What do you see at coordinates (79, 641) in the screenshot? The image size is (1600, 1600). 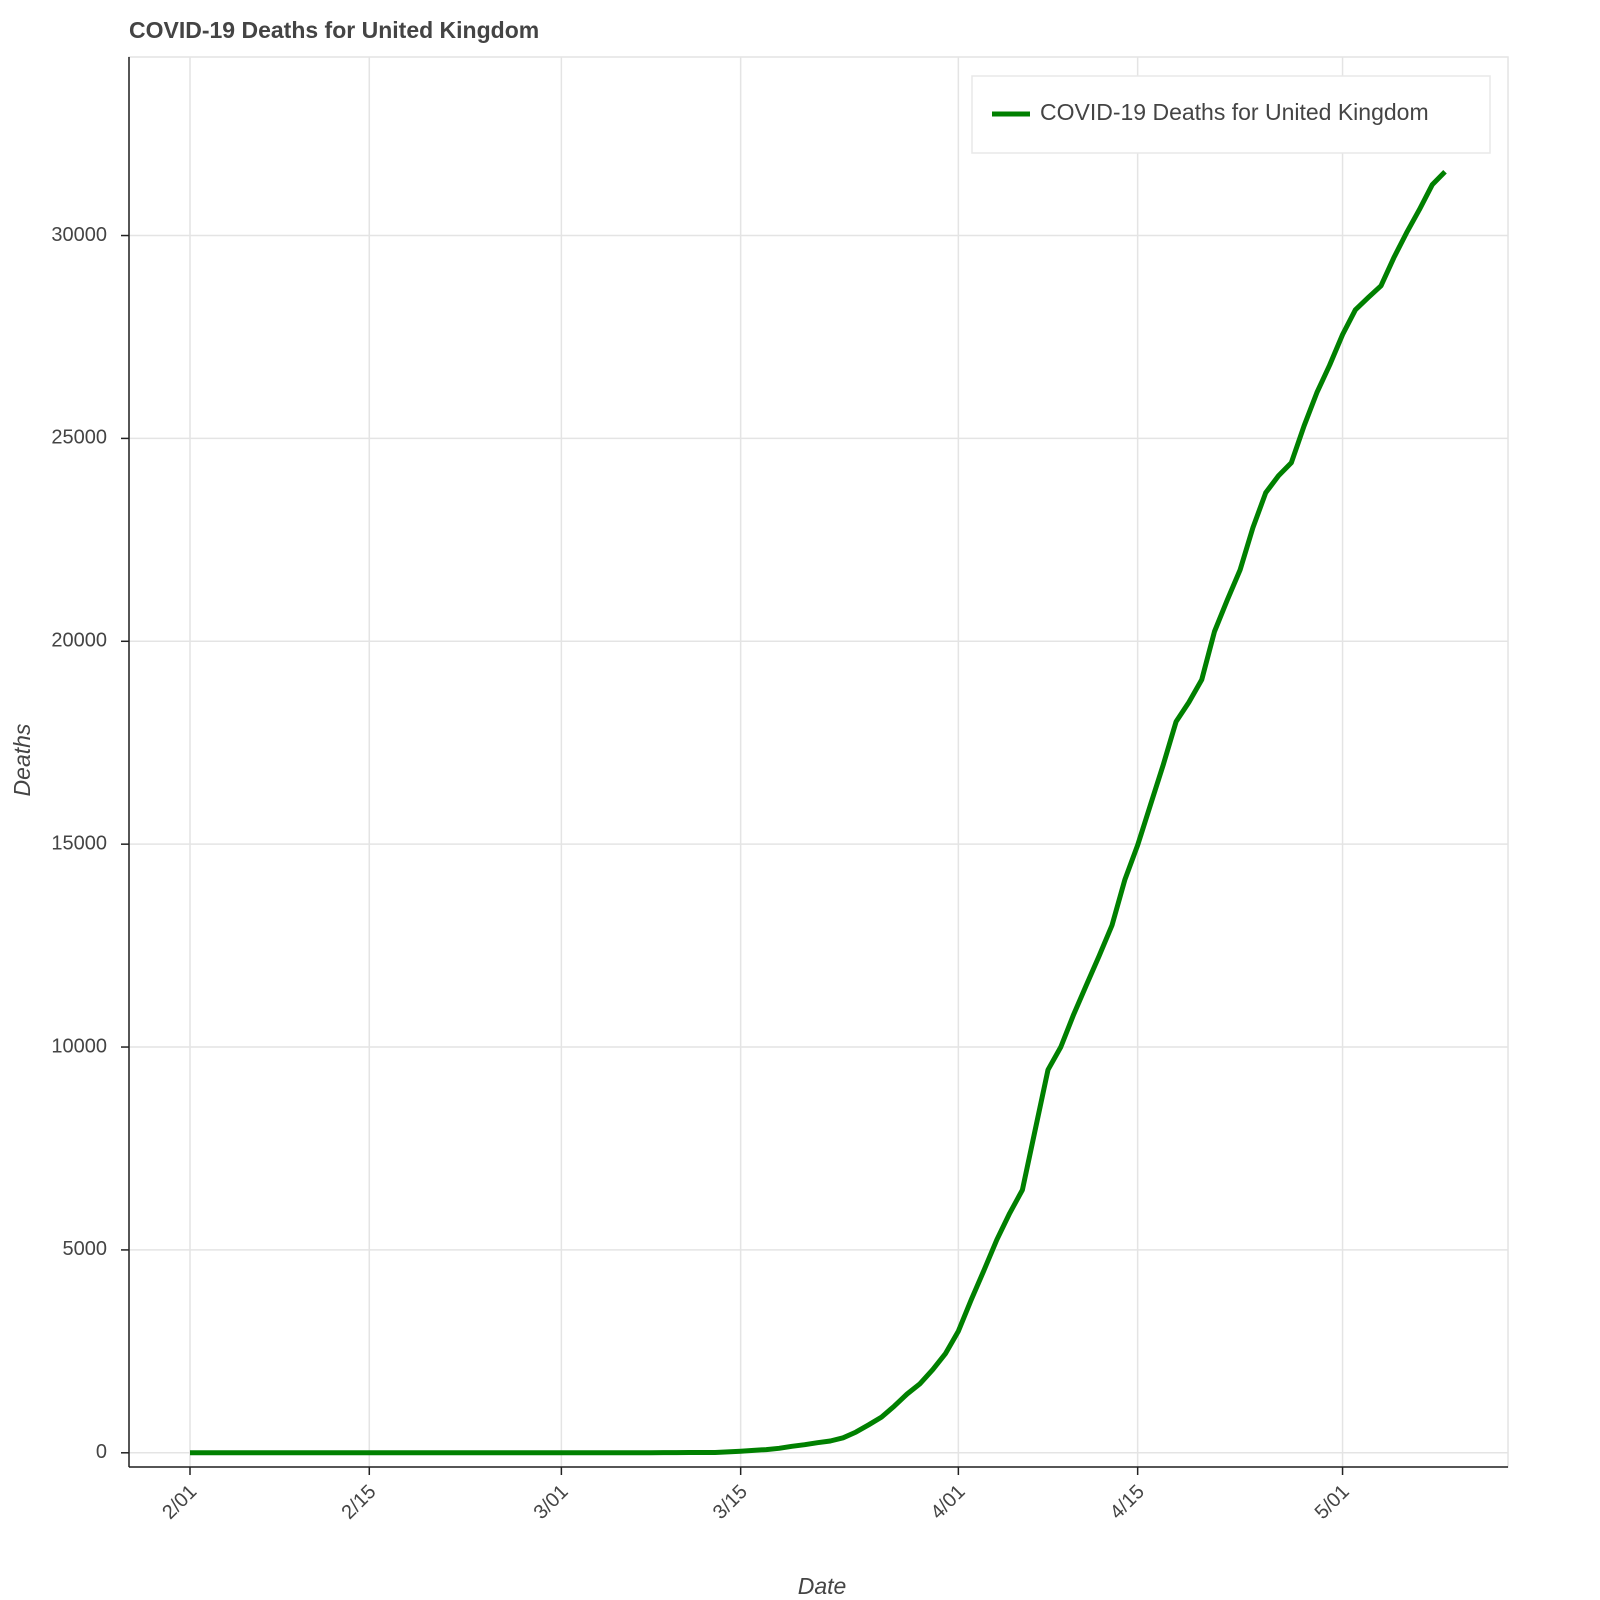 I see `y-tick-label: 20000` at bounding box center [79, 641].